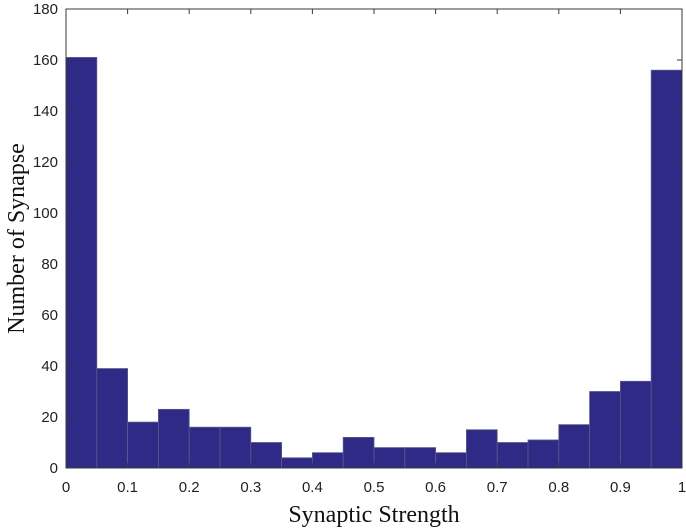 This screenshot has height=530, width=686. Describe the element at coordinates (45, 60) in the screenshot. I see `y-tick-label: 160` at that location.